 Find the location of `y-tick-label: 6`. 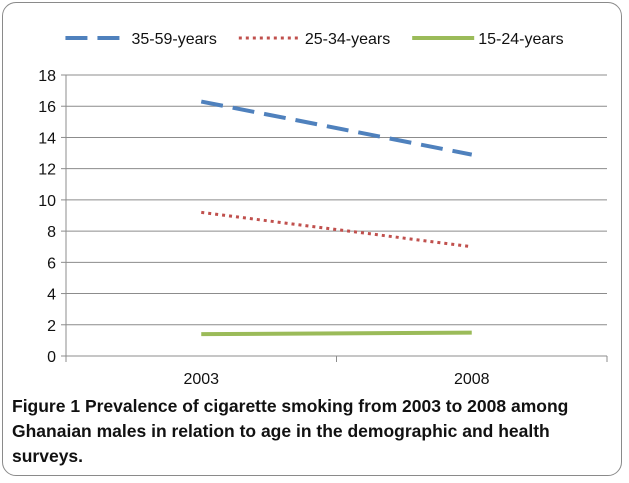

y-tick-label: 6 is located at coordinates (51, 263).